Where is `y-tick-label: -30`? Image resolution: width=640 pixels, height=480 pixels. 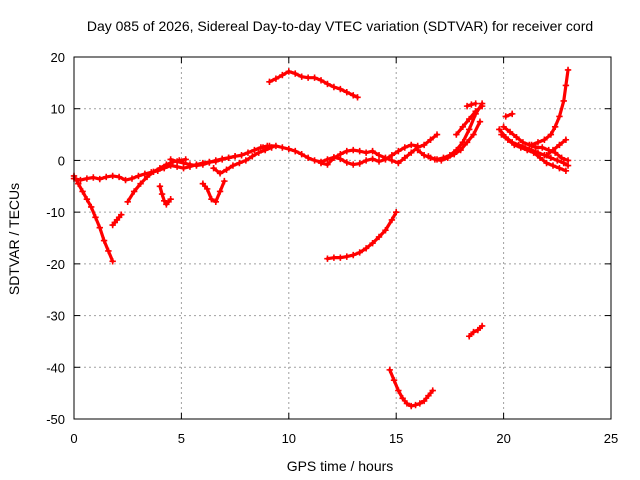
y-tick-label: -30 is located at coordinates (55, 316).